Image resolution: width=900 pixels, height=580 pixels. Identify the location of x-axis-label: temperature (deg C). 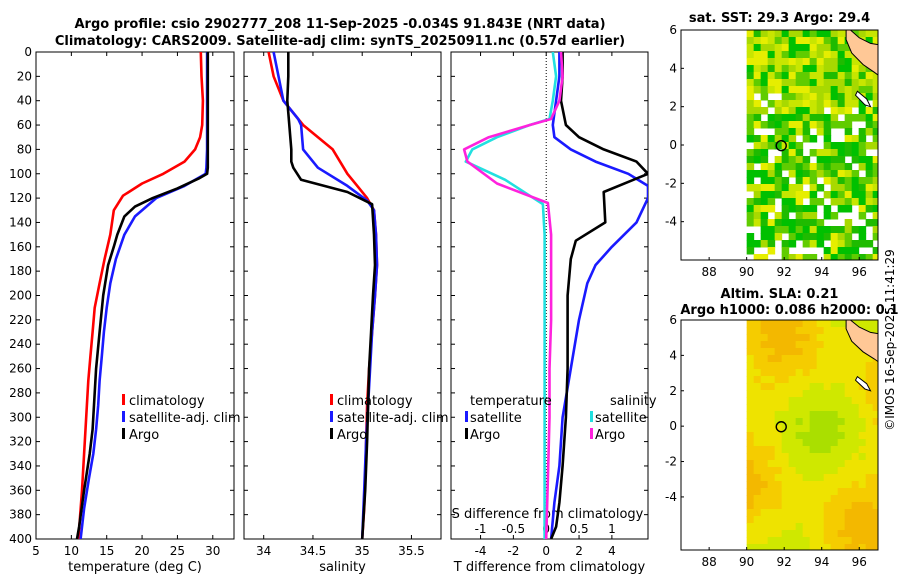
(135, 567).